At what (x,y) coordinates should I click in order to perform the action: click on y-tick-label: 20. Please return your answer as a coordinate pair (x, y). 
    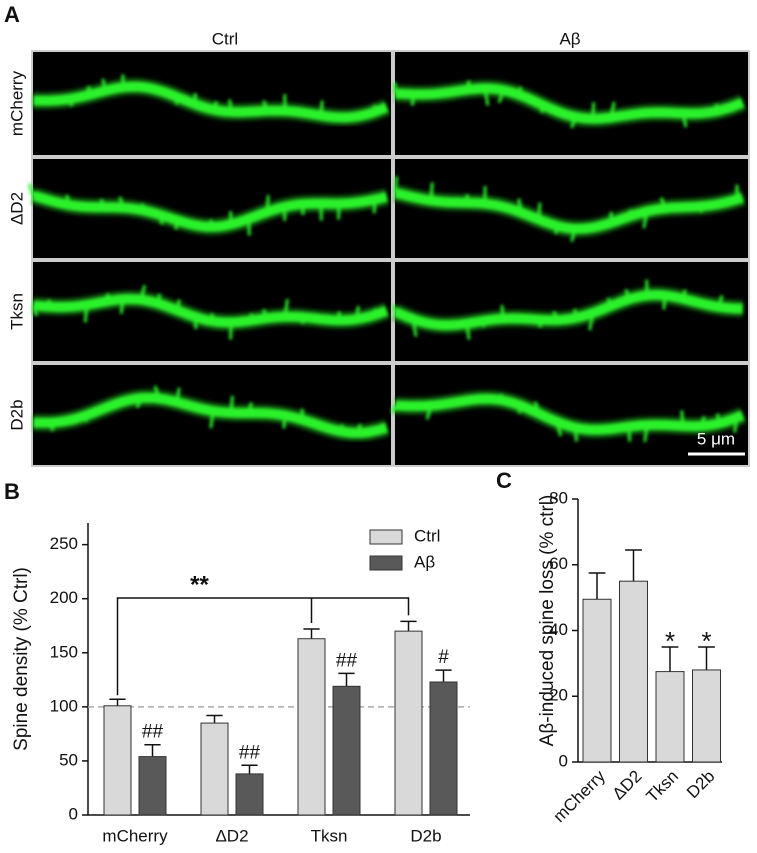
    Looking at the image, I should click on (558, 695).